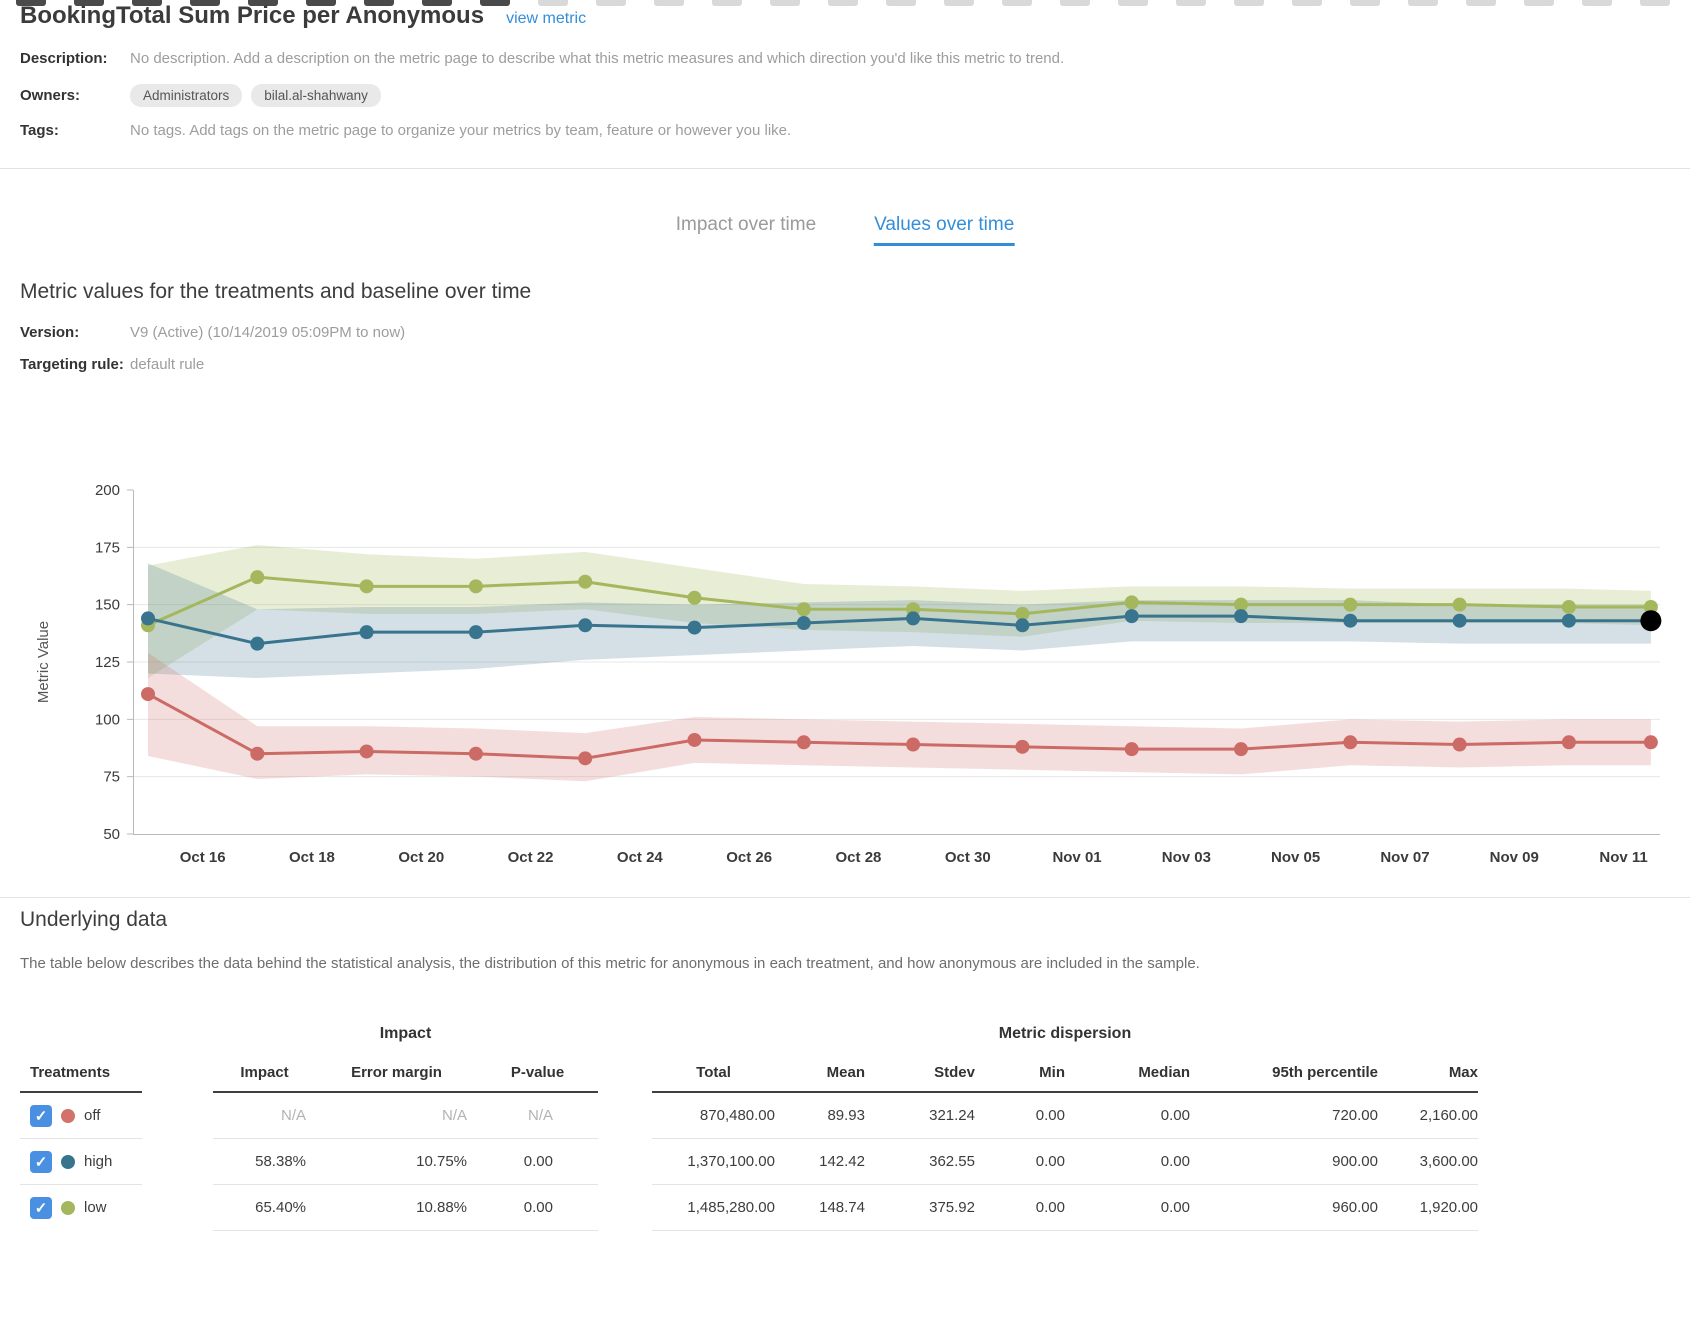 The width and height of the screenshot is (1690, 1342). I want to click on treatment-color-dot-low, so click(68, 1207).